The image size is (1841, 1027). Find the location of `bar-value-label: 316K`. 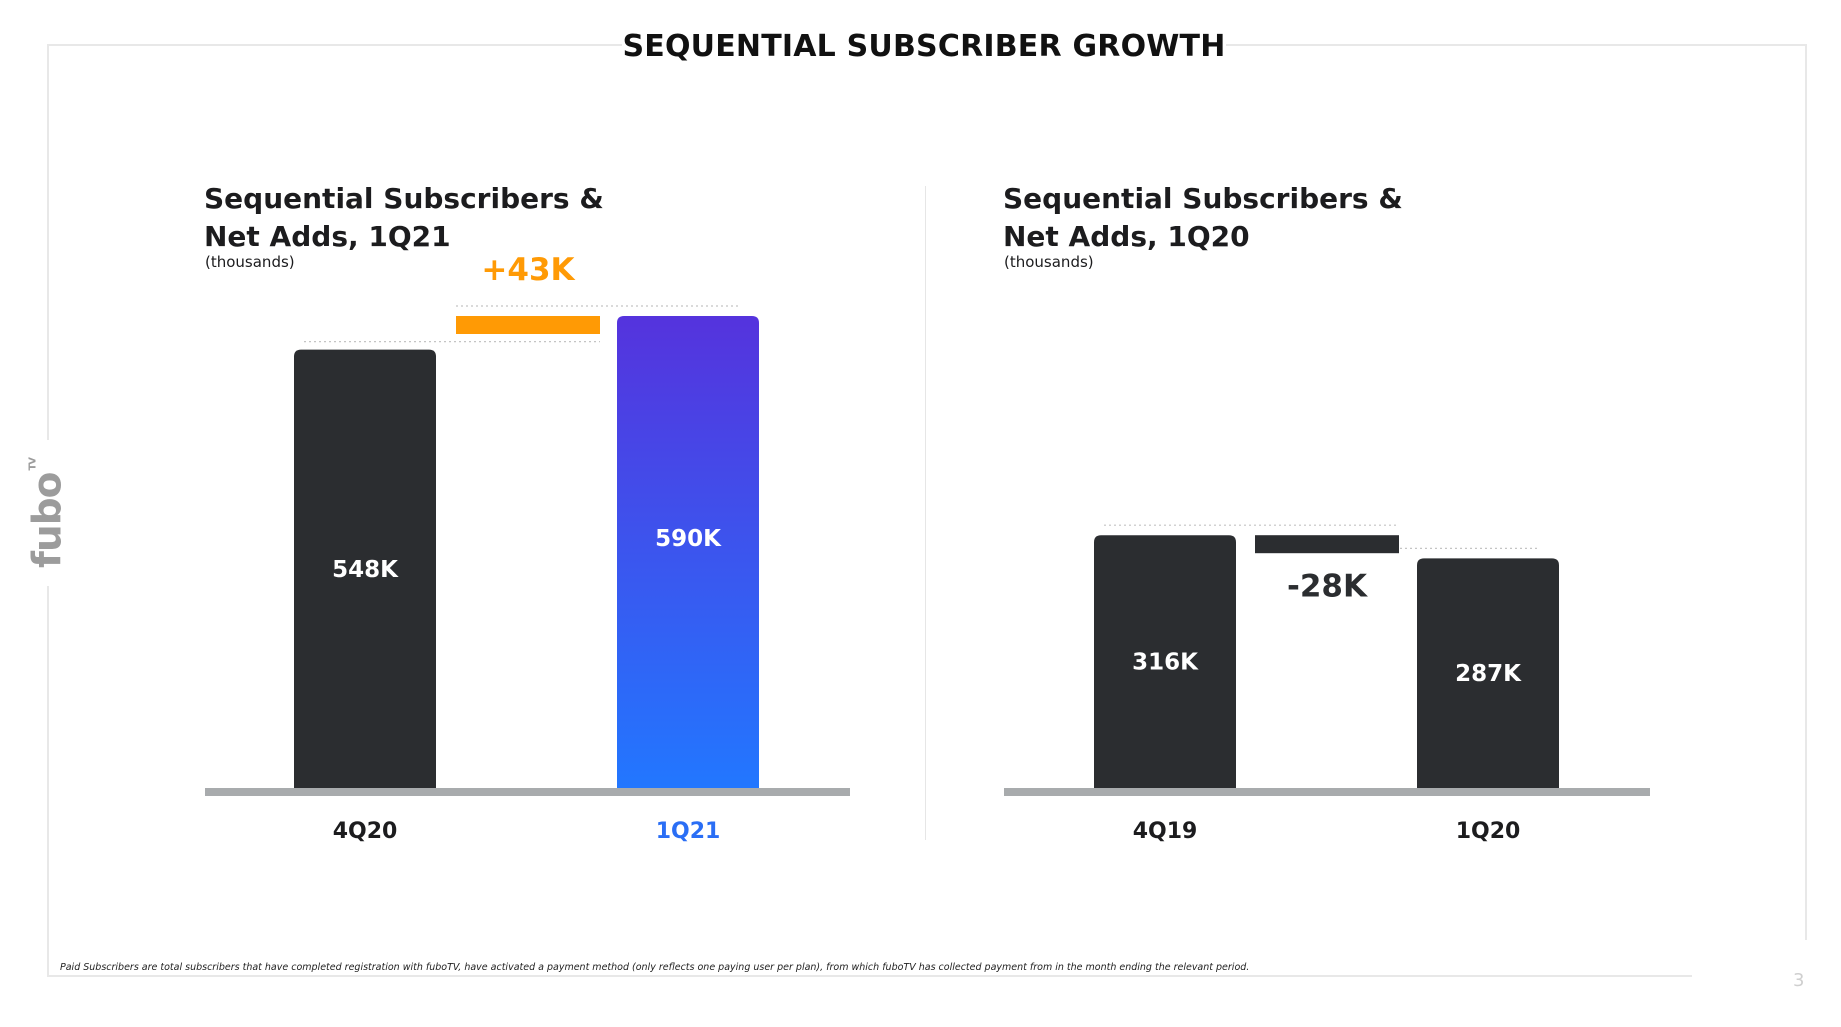

bar-value-label: 316K is located at coordinates (1165, 663).